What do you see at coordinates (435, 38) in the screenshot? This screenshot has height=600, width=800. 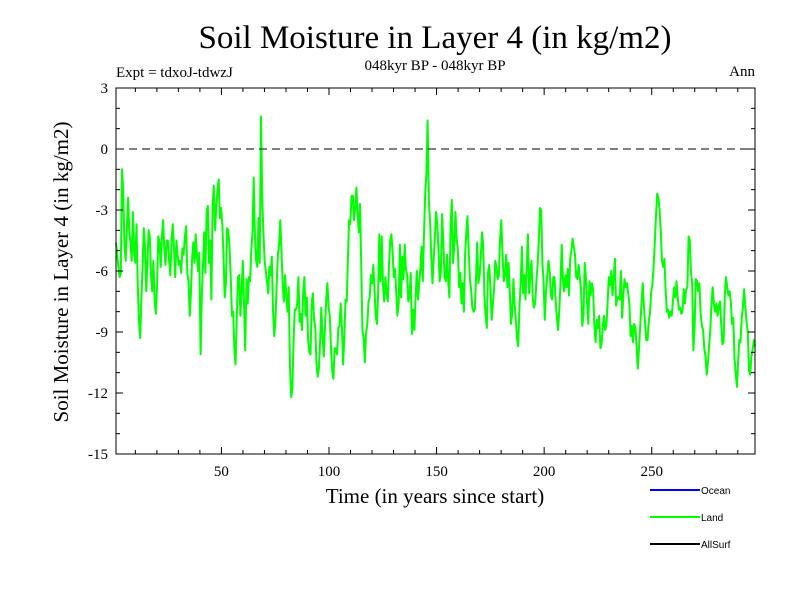 I see `chart-title: Soil Moisture in Layer 4 (in kg/m2)` at bounding box center [435, 38].